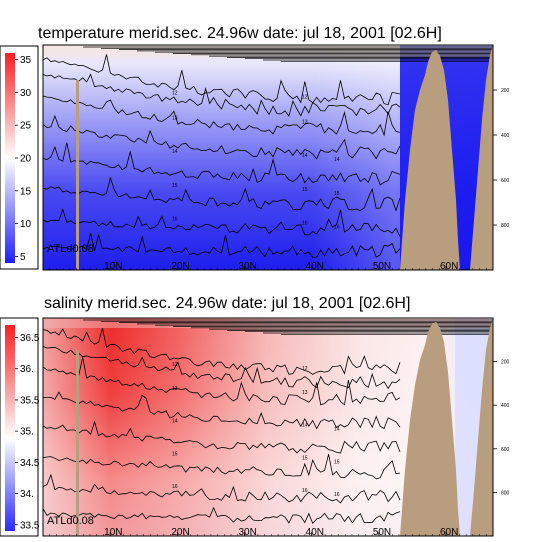 The height and width of the screenshot is (542, 542). I want to click on colorbar-tick-label: 30, so click(26, 93).